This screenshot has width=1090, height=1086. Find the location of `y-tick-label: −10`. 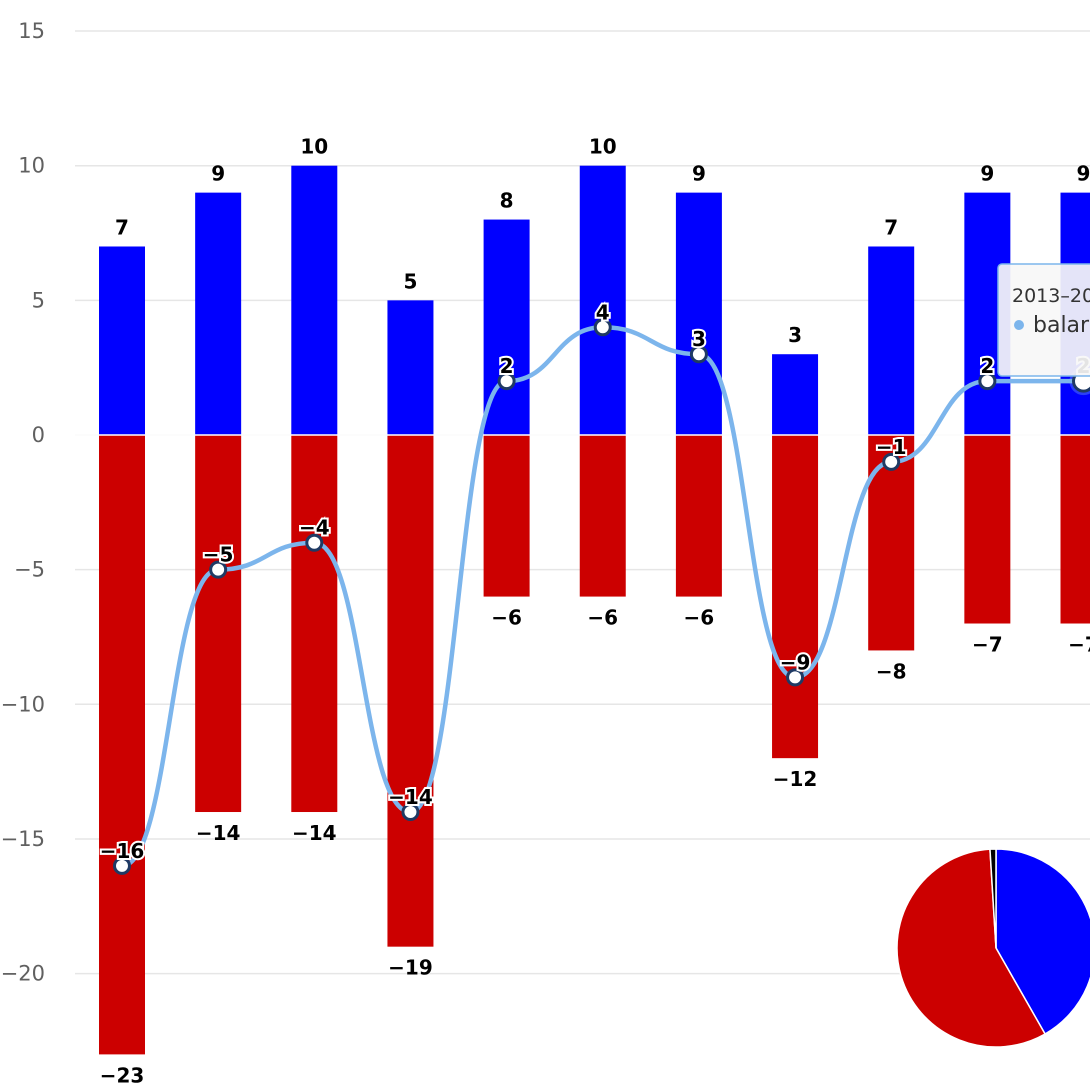

y-tick-label: −10 is located at coordinates (23, 704).